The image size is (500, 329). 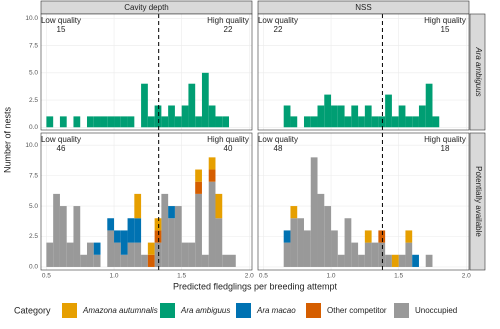 What do you see at coordinates (120, 310) in the screenshot?
I see `legend-label: Amazona autumnalis` at bounding box center [120, 310].